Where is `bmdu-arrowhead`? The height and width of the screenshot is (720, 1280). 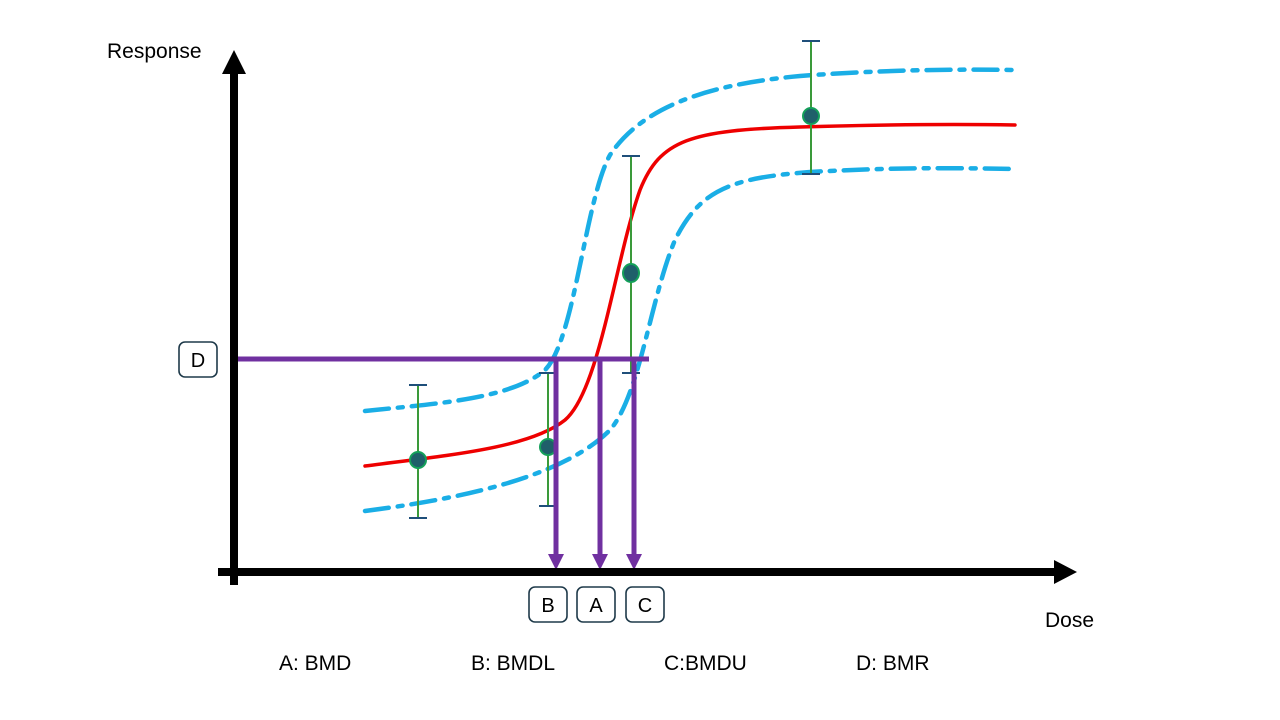
bmdu-arrowhead is located at coordinates (634, 562).